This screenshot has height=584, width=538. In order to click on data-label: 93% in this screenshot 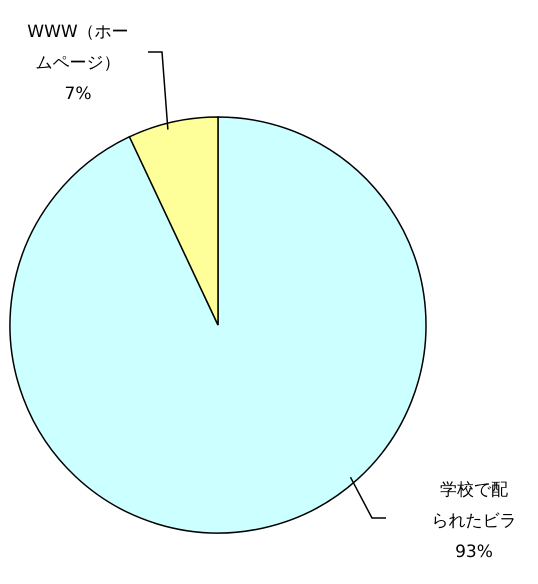, I will do `click(474, 552)`.